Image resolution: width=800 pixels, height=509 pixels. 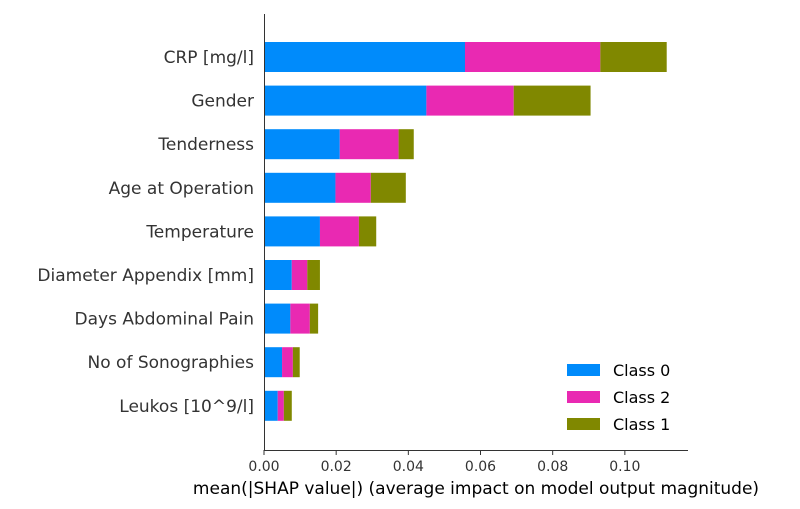 What do you see at coordinates (222, 102) in the screenshot?
I see `feature-label: Gender` at bounding box center [222, 102].